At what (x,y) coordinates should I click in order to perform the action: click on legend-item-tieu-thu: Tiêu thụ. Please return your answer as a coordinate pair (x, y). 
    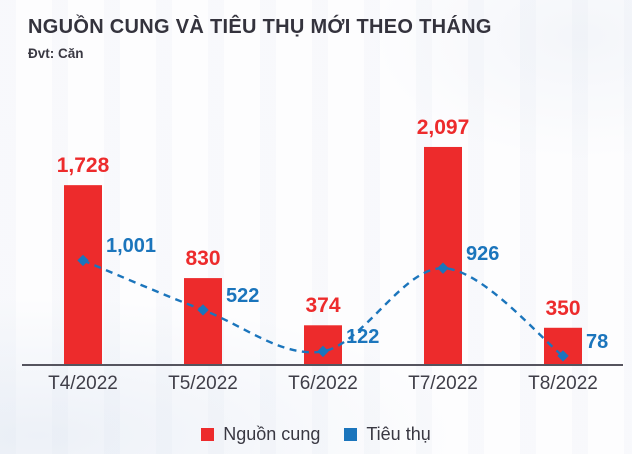
    Looking at the image, I should click on (387, 434).